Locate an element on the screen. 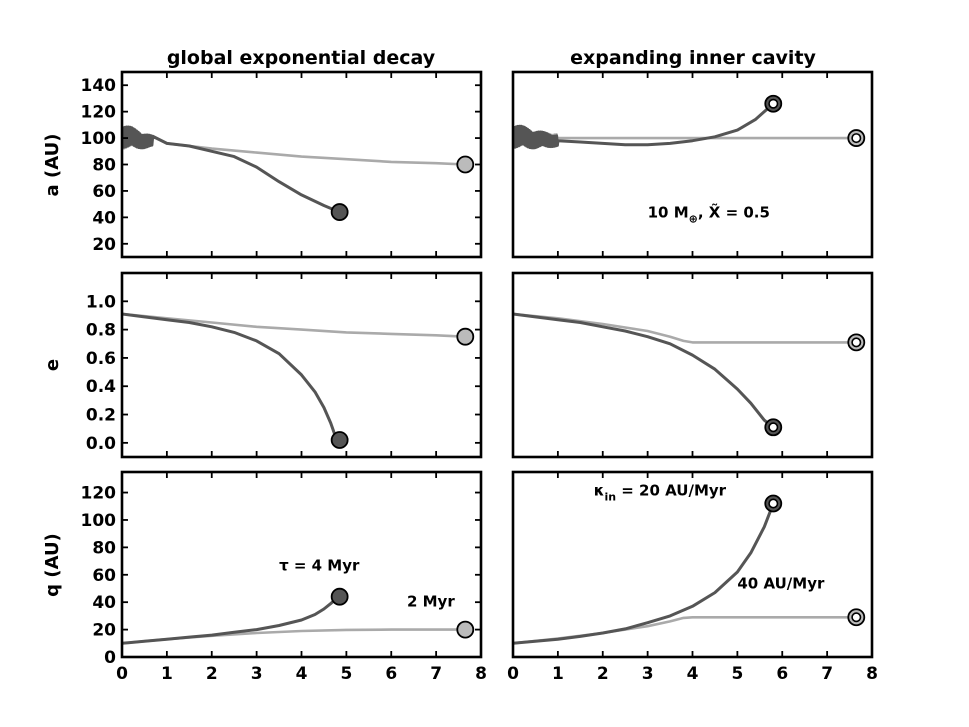  panel-e-right is located at coordinates (692, 365).